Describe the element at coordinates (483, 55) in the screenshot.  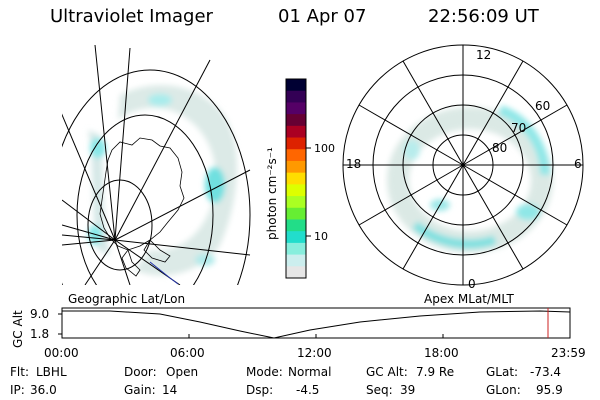
I see `mlt-12: 12` at that location.